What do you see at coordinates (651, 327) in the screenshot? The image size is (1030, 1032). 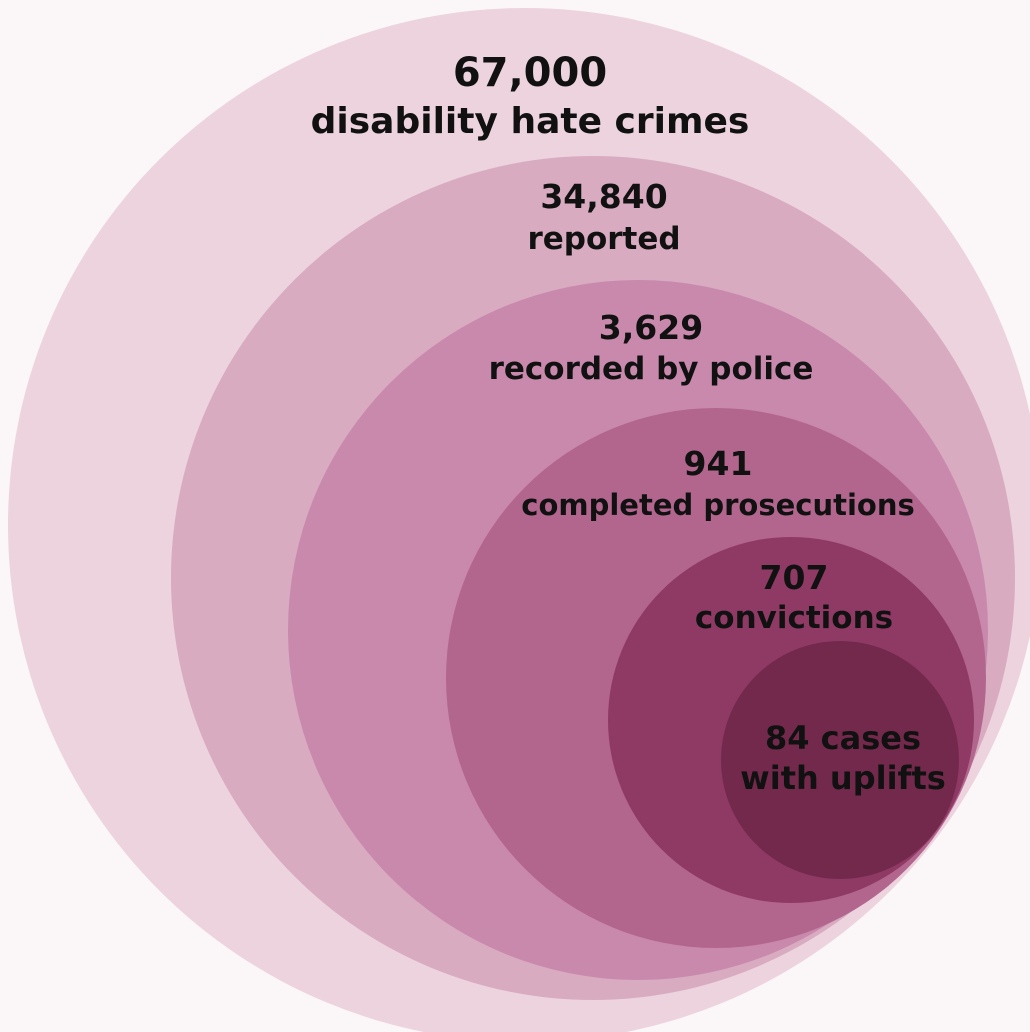 I see `label-recorded-by-police-value: 3,629` at bounding box center [651, 327].